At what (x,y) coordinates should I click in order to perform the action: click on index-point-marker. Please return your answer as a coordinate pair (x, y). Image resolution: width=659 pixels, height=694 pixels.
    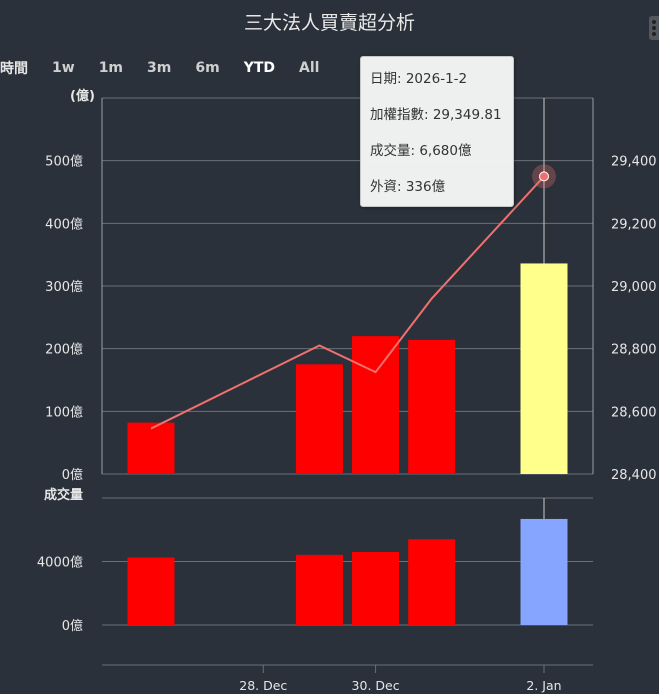
    Looking at the image, I should click on (544, 176).